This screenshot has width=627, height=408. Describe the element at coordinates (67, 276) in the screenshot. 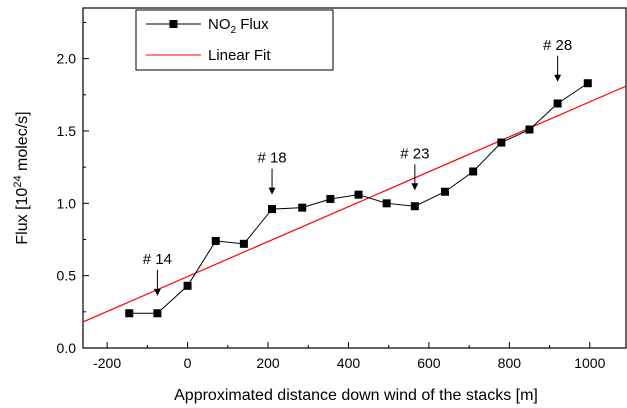

I see `y-tick-label: 0.5` at that location.